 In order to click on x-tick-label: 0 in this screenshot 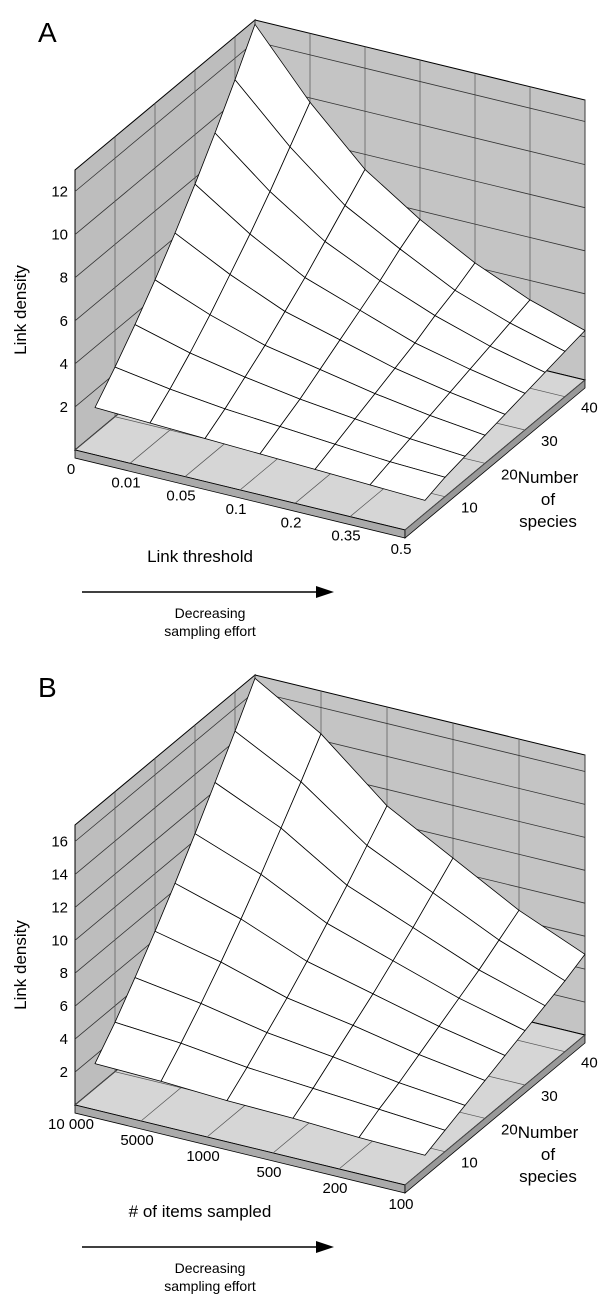, I will do `click(71, 469)`.